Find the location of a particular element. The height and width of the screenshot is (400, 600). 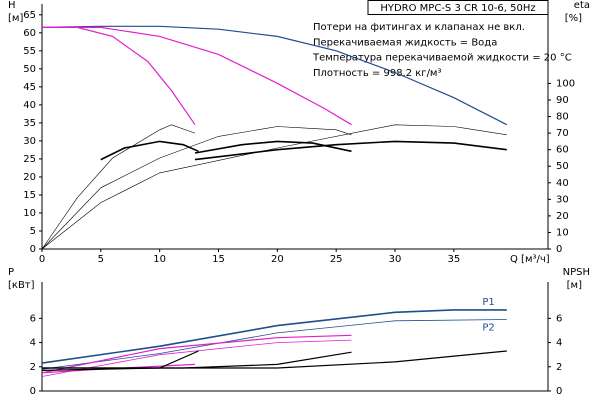

x-tick-label: 0 is located at coordinates (42, 259).